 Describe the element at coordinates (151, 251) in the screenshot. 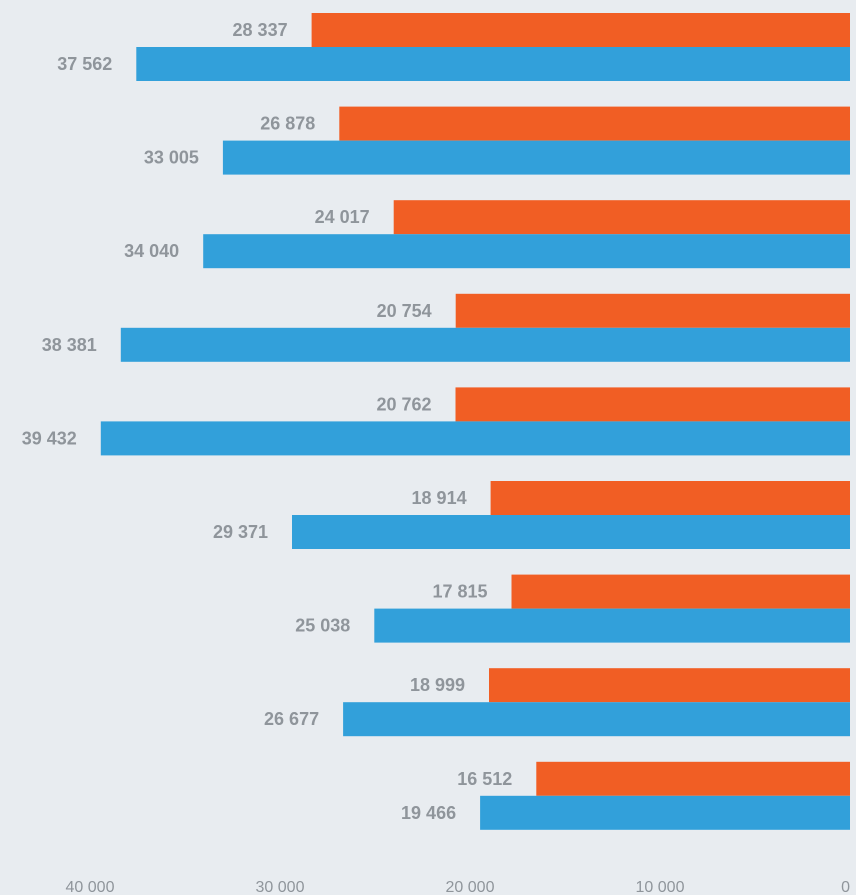

I see `data-label-series-2-row-3: 34 040` at that location.